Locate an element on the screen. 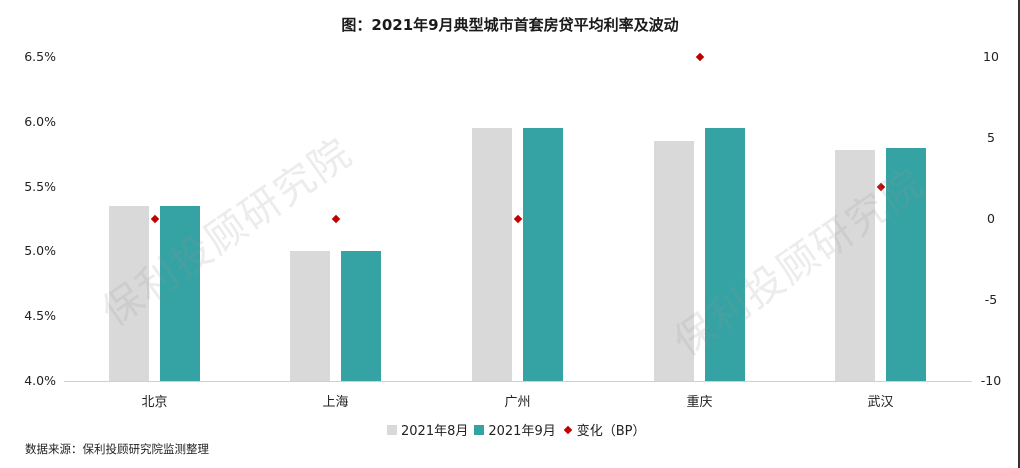 The image size is (1020, 468). y-axis-right-tick: 5 is located at coordinates (991, 137).